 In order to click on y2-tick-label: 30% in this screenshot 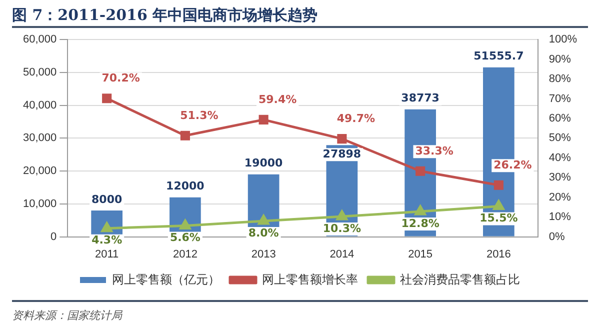, I will do `click(560, 178)`.